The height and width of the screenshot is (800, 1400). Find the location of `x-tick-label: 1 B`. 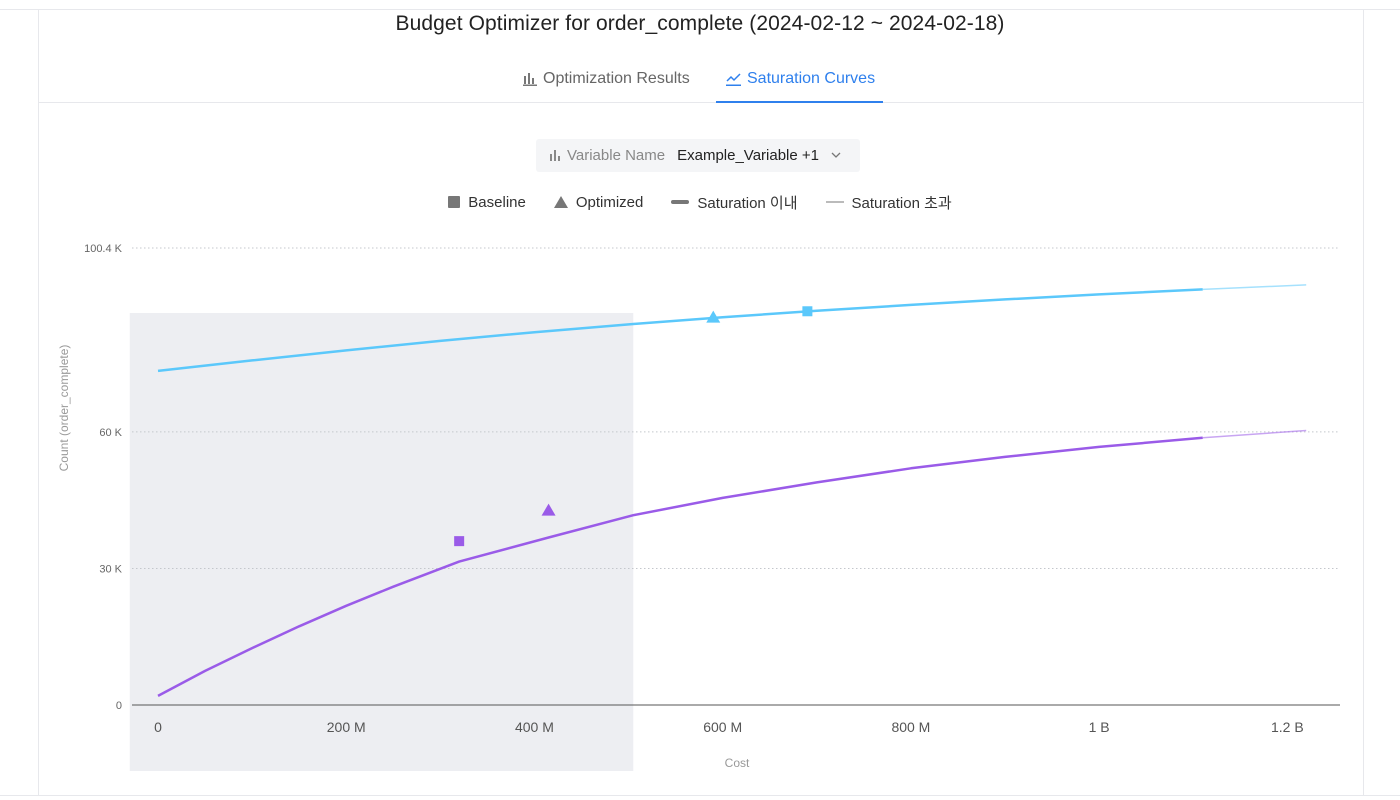

x-tick-label: 1 B is located at coordinates (1099, 727).